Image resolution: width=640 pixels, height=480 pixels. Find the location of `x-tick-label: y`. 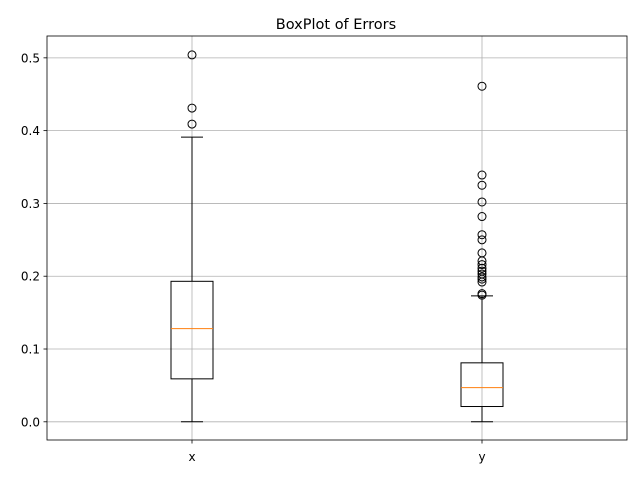

x-tick-label: y is located at coordinates (481, 457).